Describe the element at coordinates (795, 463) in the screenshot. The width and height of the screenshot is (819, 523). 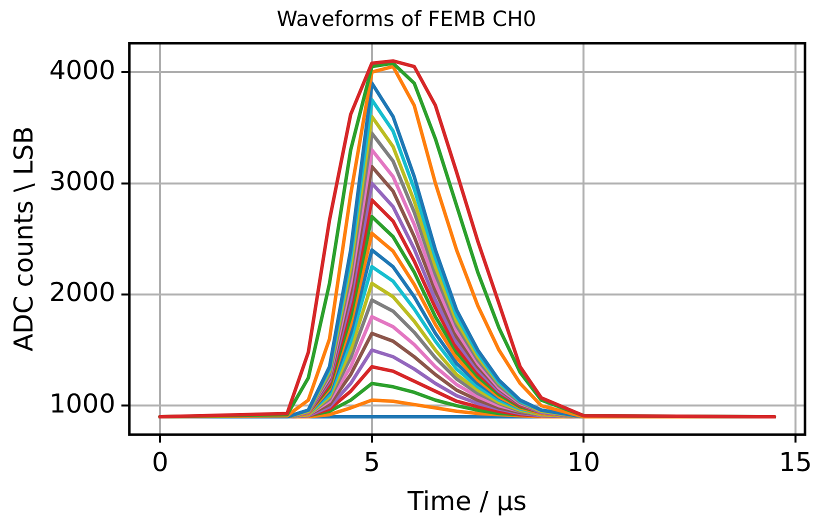
I see `x-tick-label: 15` at that location.